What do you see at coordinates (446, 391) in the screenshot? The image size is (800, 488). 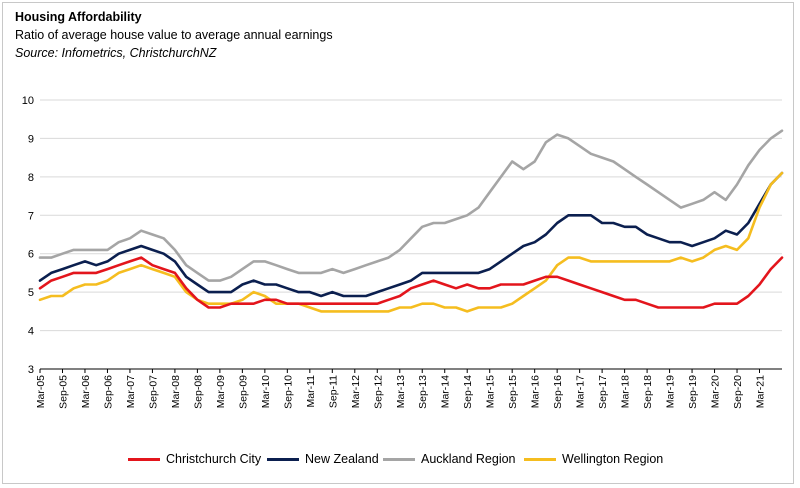 I see `x-tick-label: Mar-14` at bounding box center [446, 391].